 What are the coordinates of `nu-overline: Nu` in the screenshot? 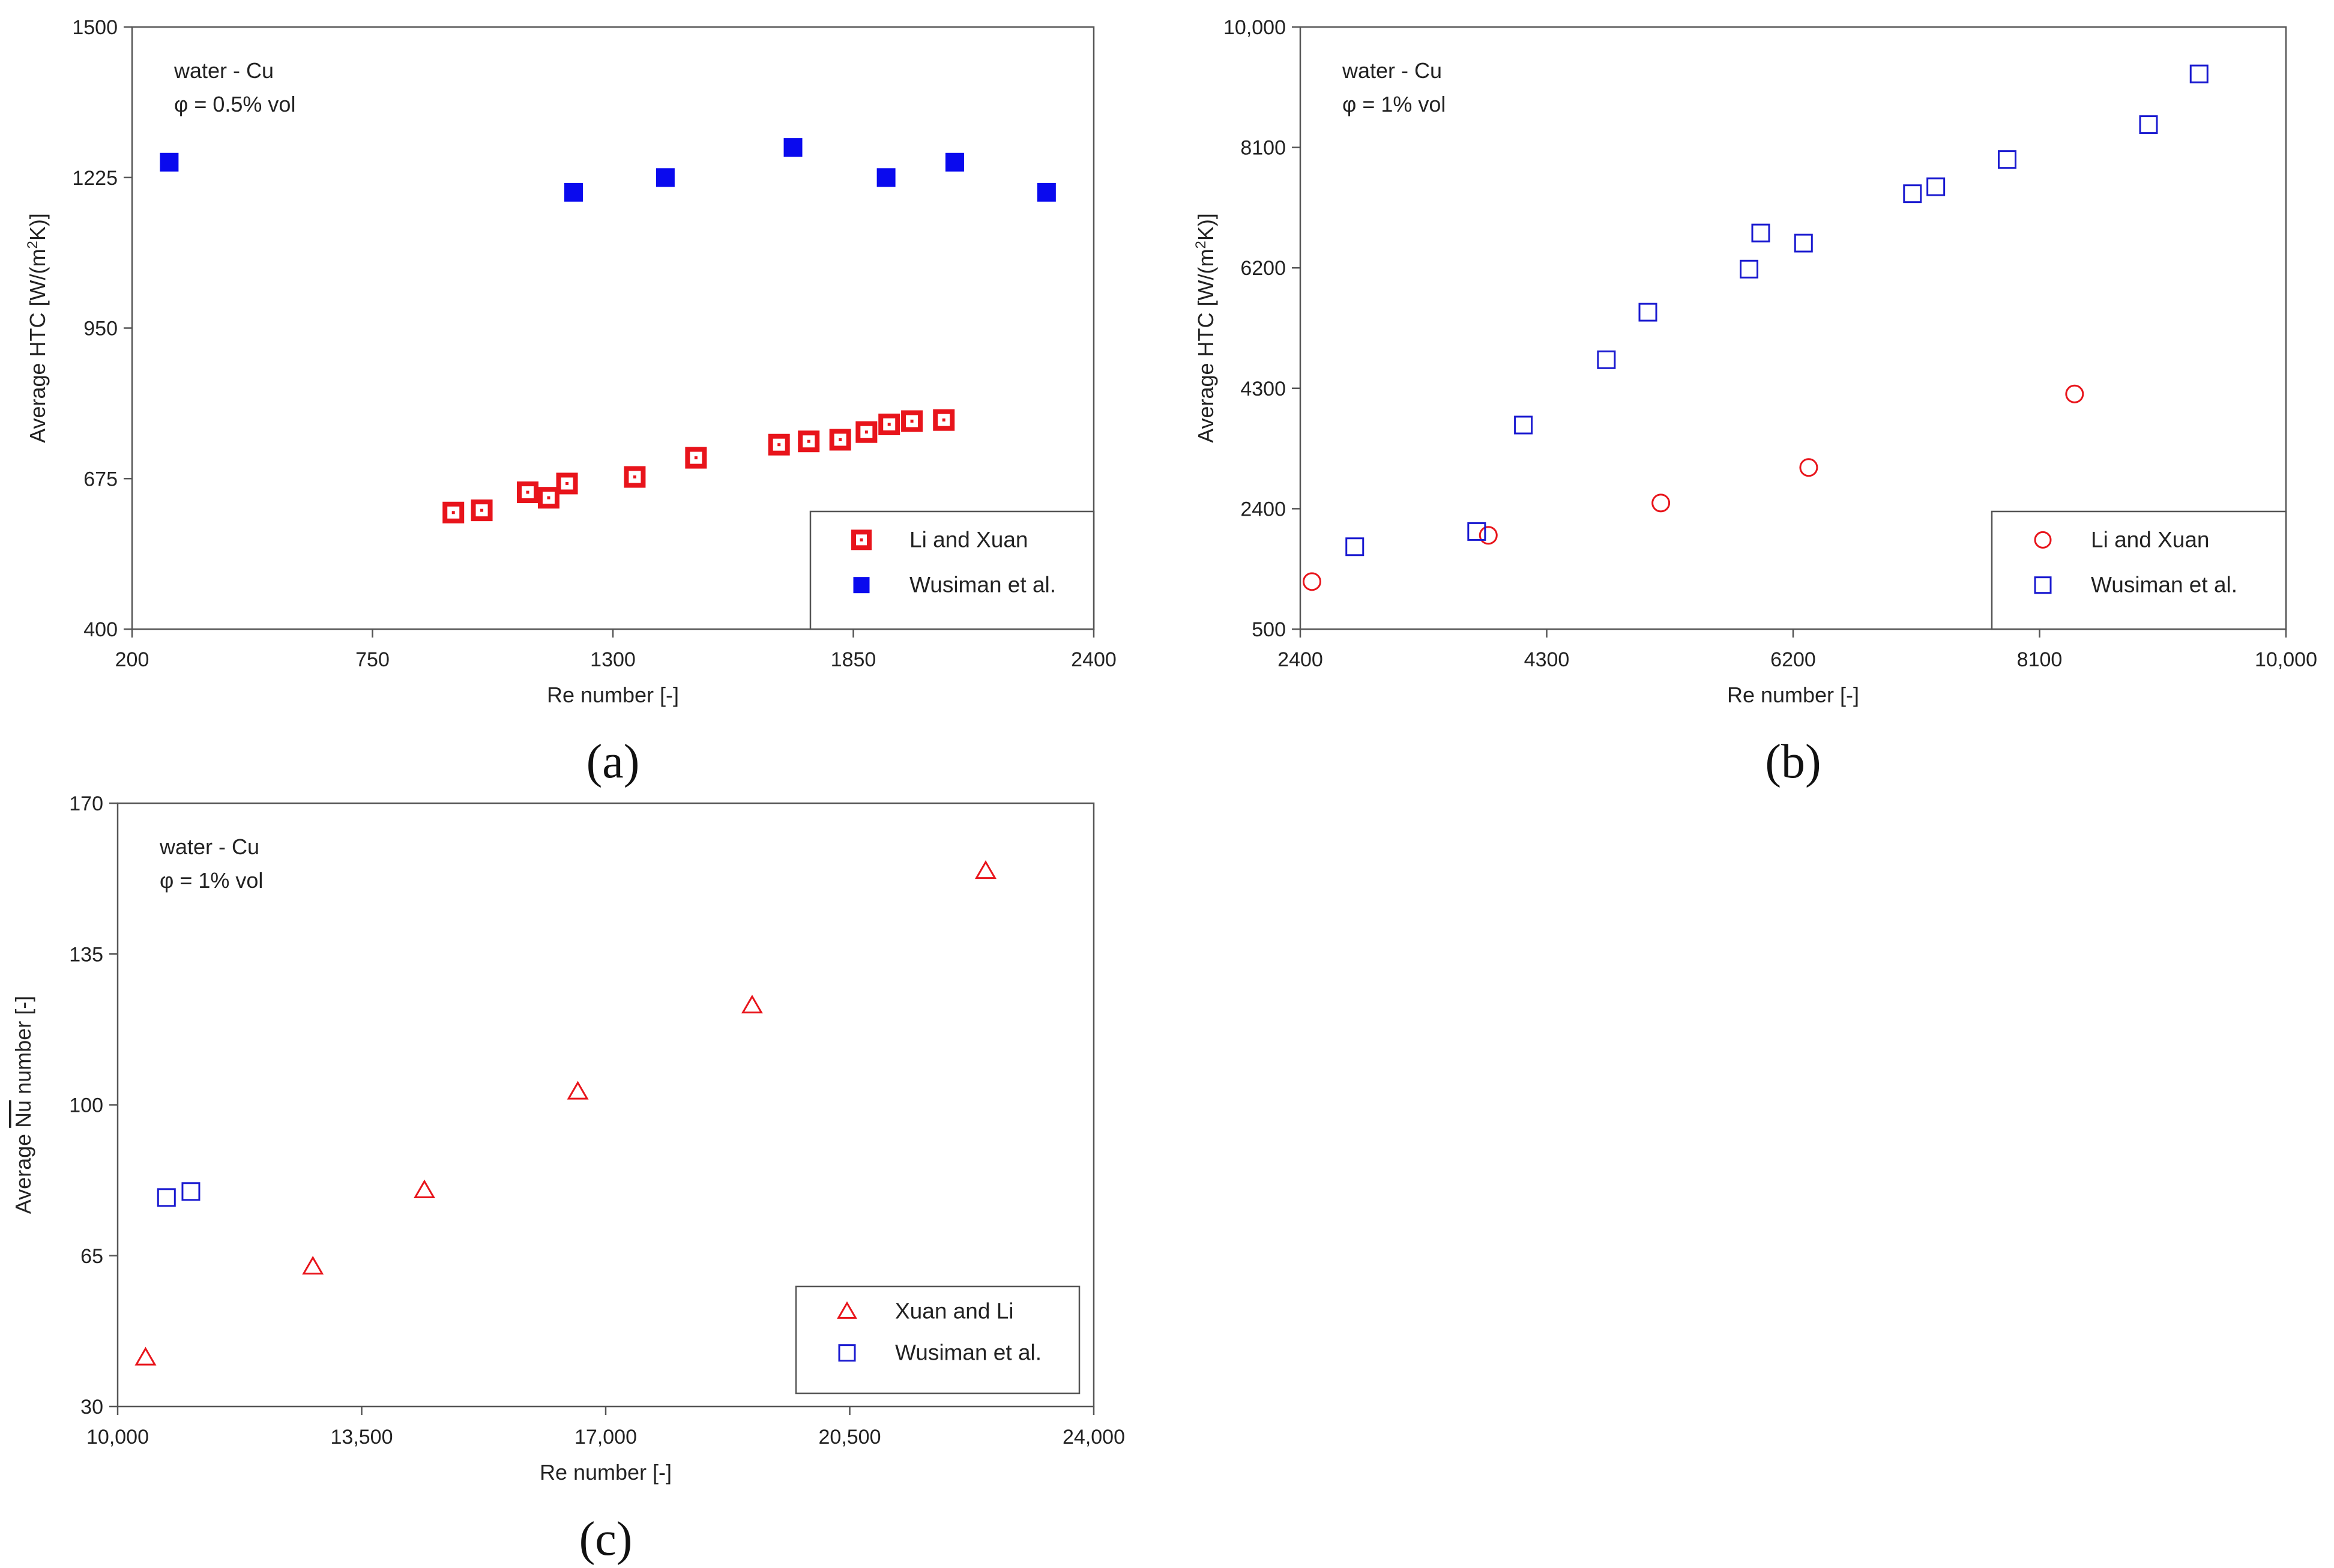 It's located at (23, 1114).